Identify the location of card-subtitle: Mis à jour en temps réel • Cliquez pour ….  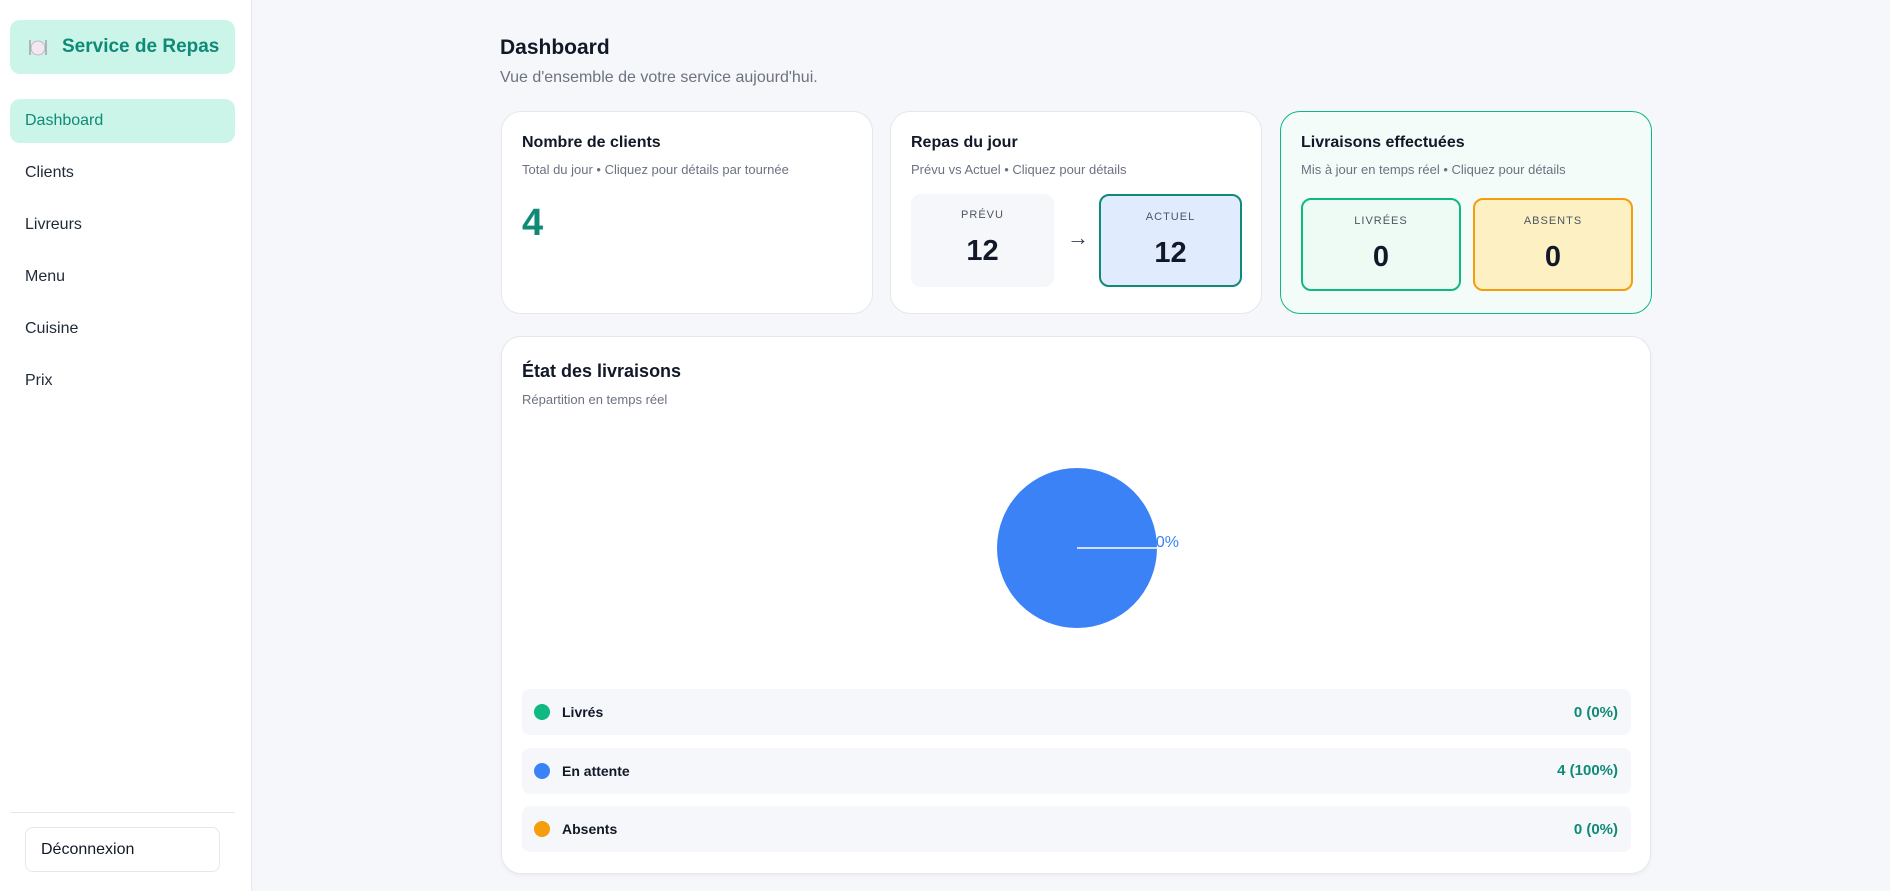
(1433, 169).